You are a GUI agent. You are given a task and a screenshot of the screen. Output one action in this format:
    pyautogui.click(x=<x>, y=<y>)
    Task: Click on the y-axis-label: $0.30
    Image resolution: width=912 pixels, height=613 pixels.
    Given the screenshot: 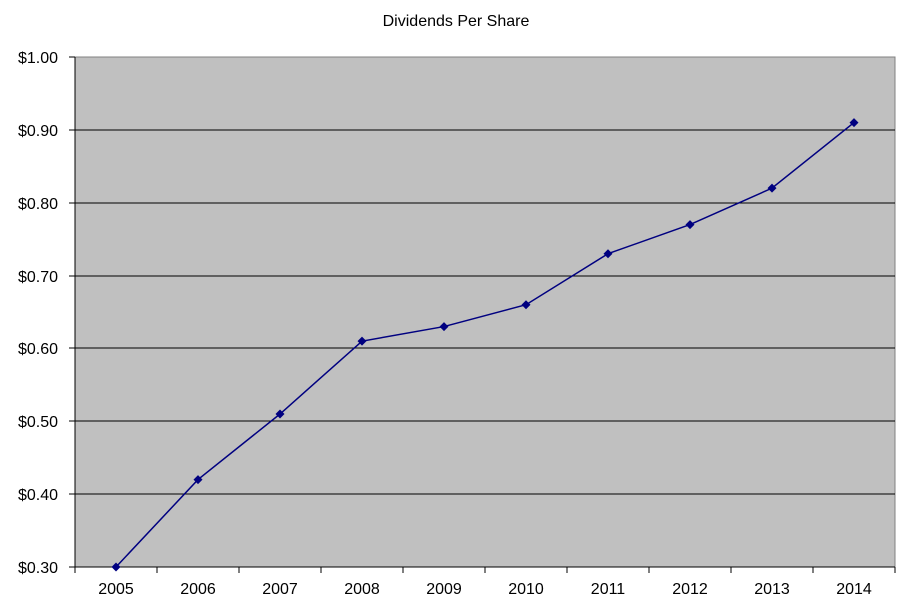 What is the action you would take?
    pyautogui.click(x=38, y=568)
    